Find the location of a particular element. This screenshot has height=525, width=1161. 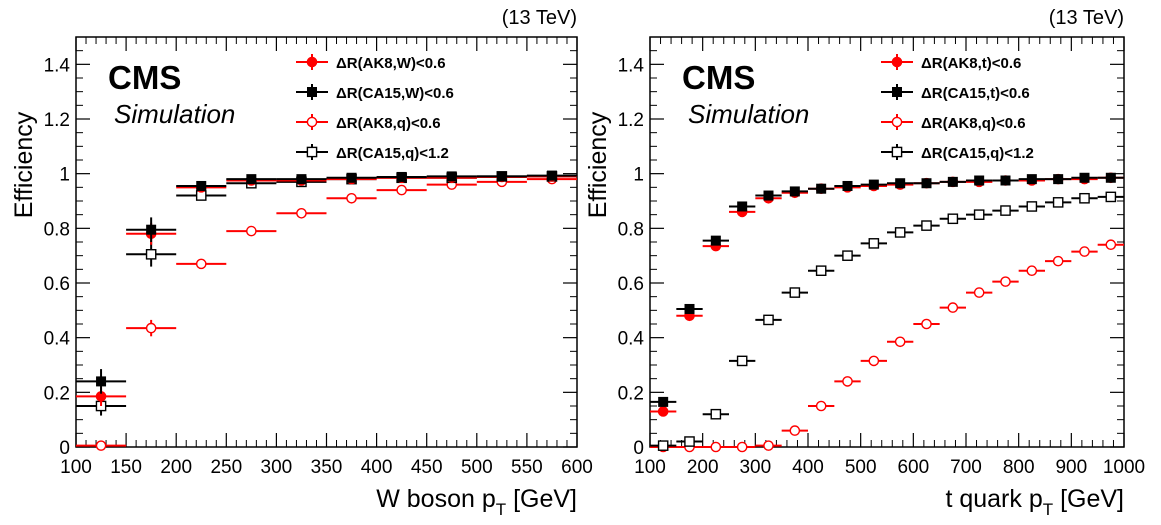

x-axis-title: W boson pT [GeV] is located at coordinates (476, 502).